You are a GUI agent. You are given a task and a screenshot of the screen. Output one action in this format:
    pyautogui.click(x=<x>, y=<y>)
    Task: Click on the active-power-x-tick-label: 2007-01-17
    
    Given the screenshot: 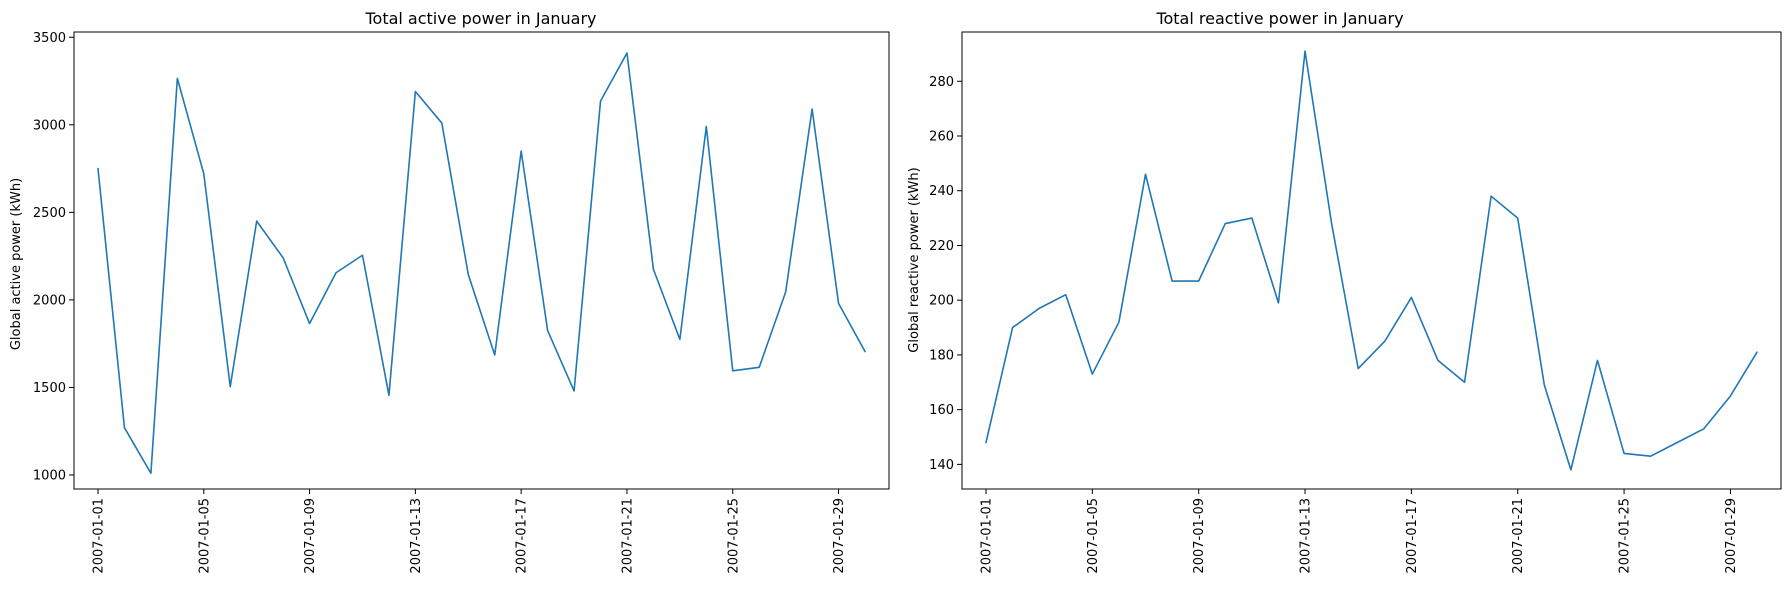 What is the action you would take?
    pyautogui.click(x=522, y=536)
    